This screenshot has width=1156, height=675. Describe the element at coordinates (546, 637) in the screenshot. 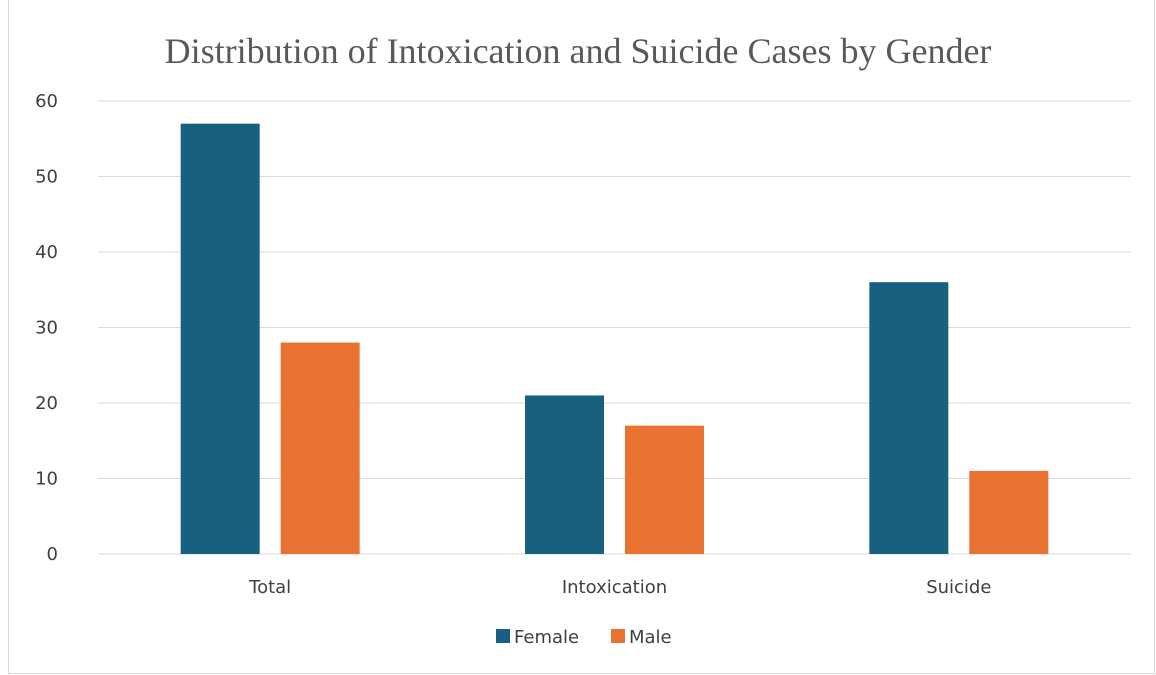

I see `legend-label-female: Female` at that location.